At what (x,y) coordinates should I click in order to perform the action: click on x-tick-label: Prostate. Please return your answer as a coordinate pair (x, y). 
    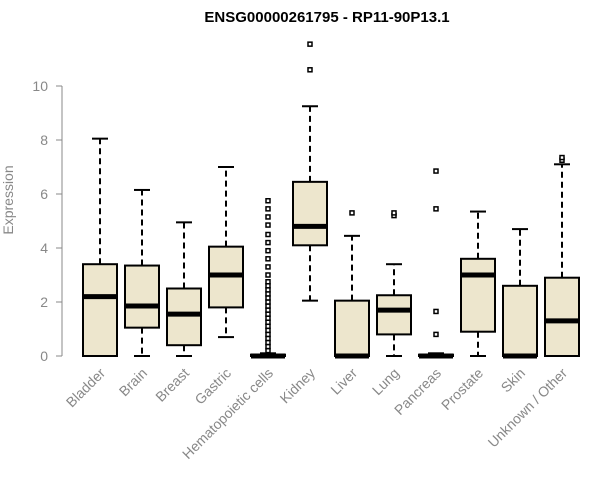
    Looking at the image, I should click on (462, 389).